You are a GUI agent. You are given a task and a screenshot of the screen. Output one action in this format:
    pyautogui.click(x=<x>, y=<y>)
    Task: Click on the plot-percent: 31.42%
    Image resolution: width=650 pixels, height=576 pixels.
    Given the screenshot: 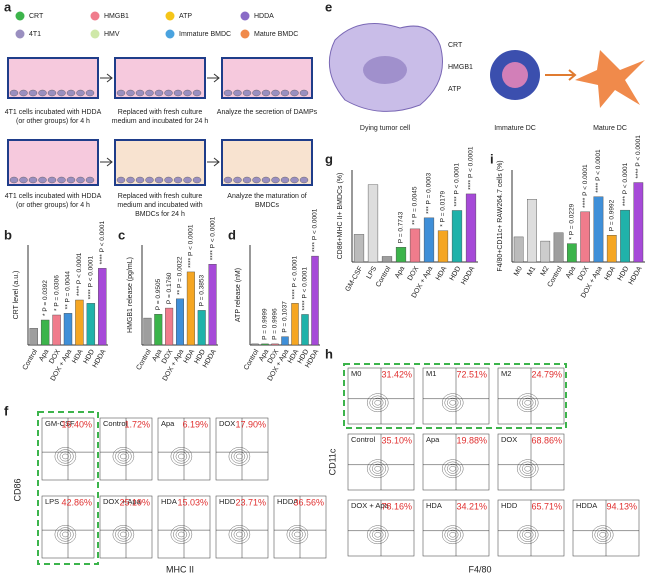 What is the action you would take?
    pyautogui.click(x=396, y=374)
    